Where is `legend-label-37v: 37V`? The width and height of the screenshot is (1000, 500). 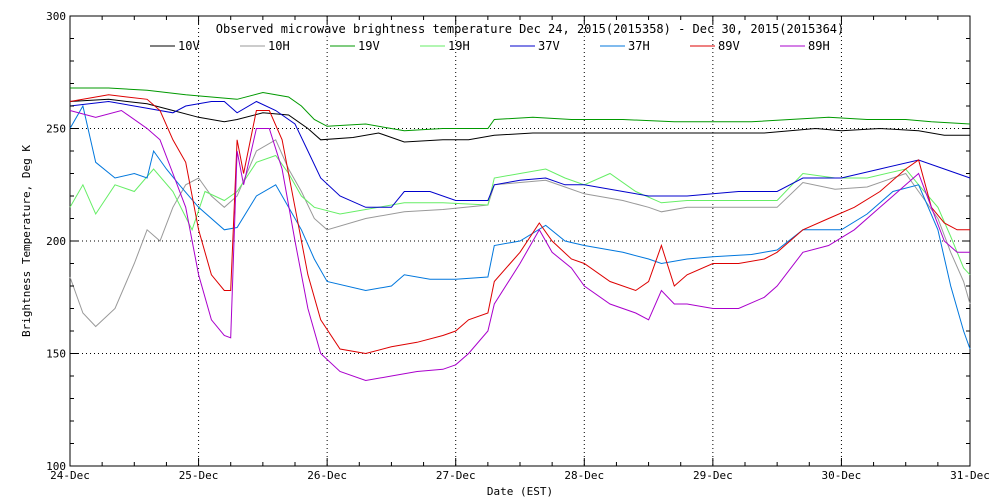 legend-label-37v: 37V is located at coordinates (549, 46).